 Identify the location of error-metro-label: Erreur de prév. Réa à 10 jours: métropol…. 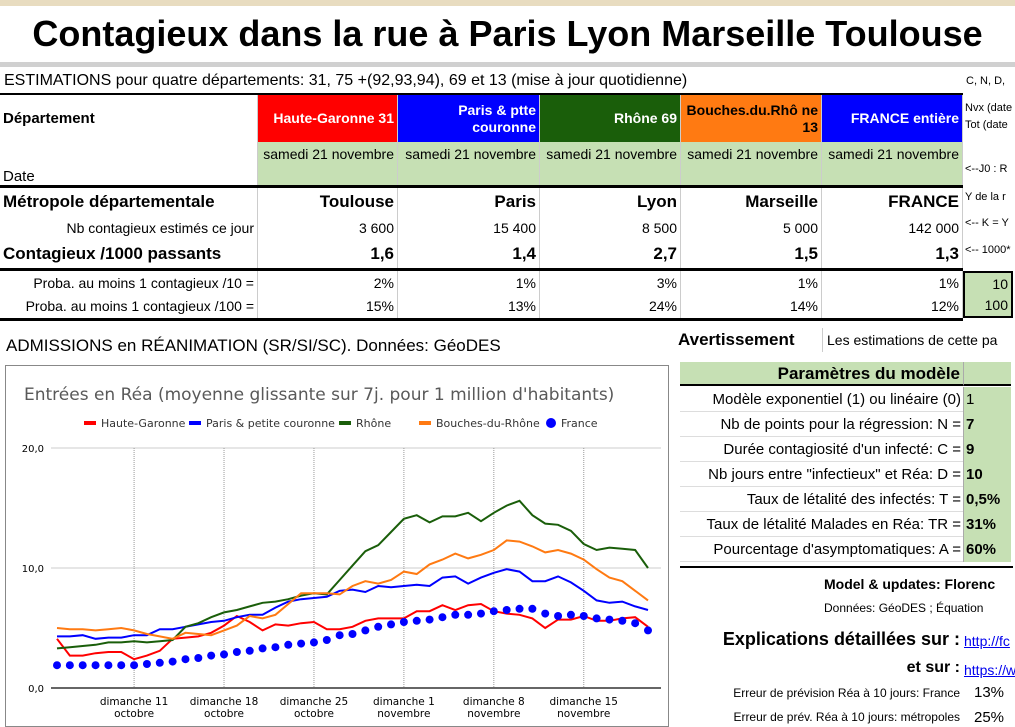
(846, 717).